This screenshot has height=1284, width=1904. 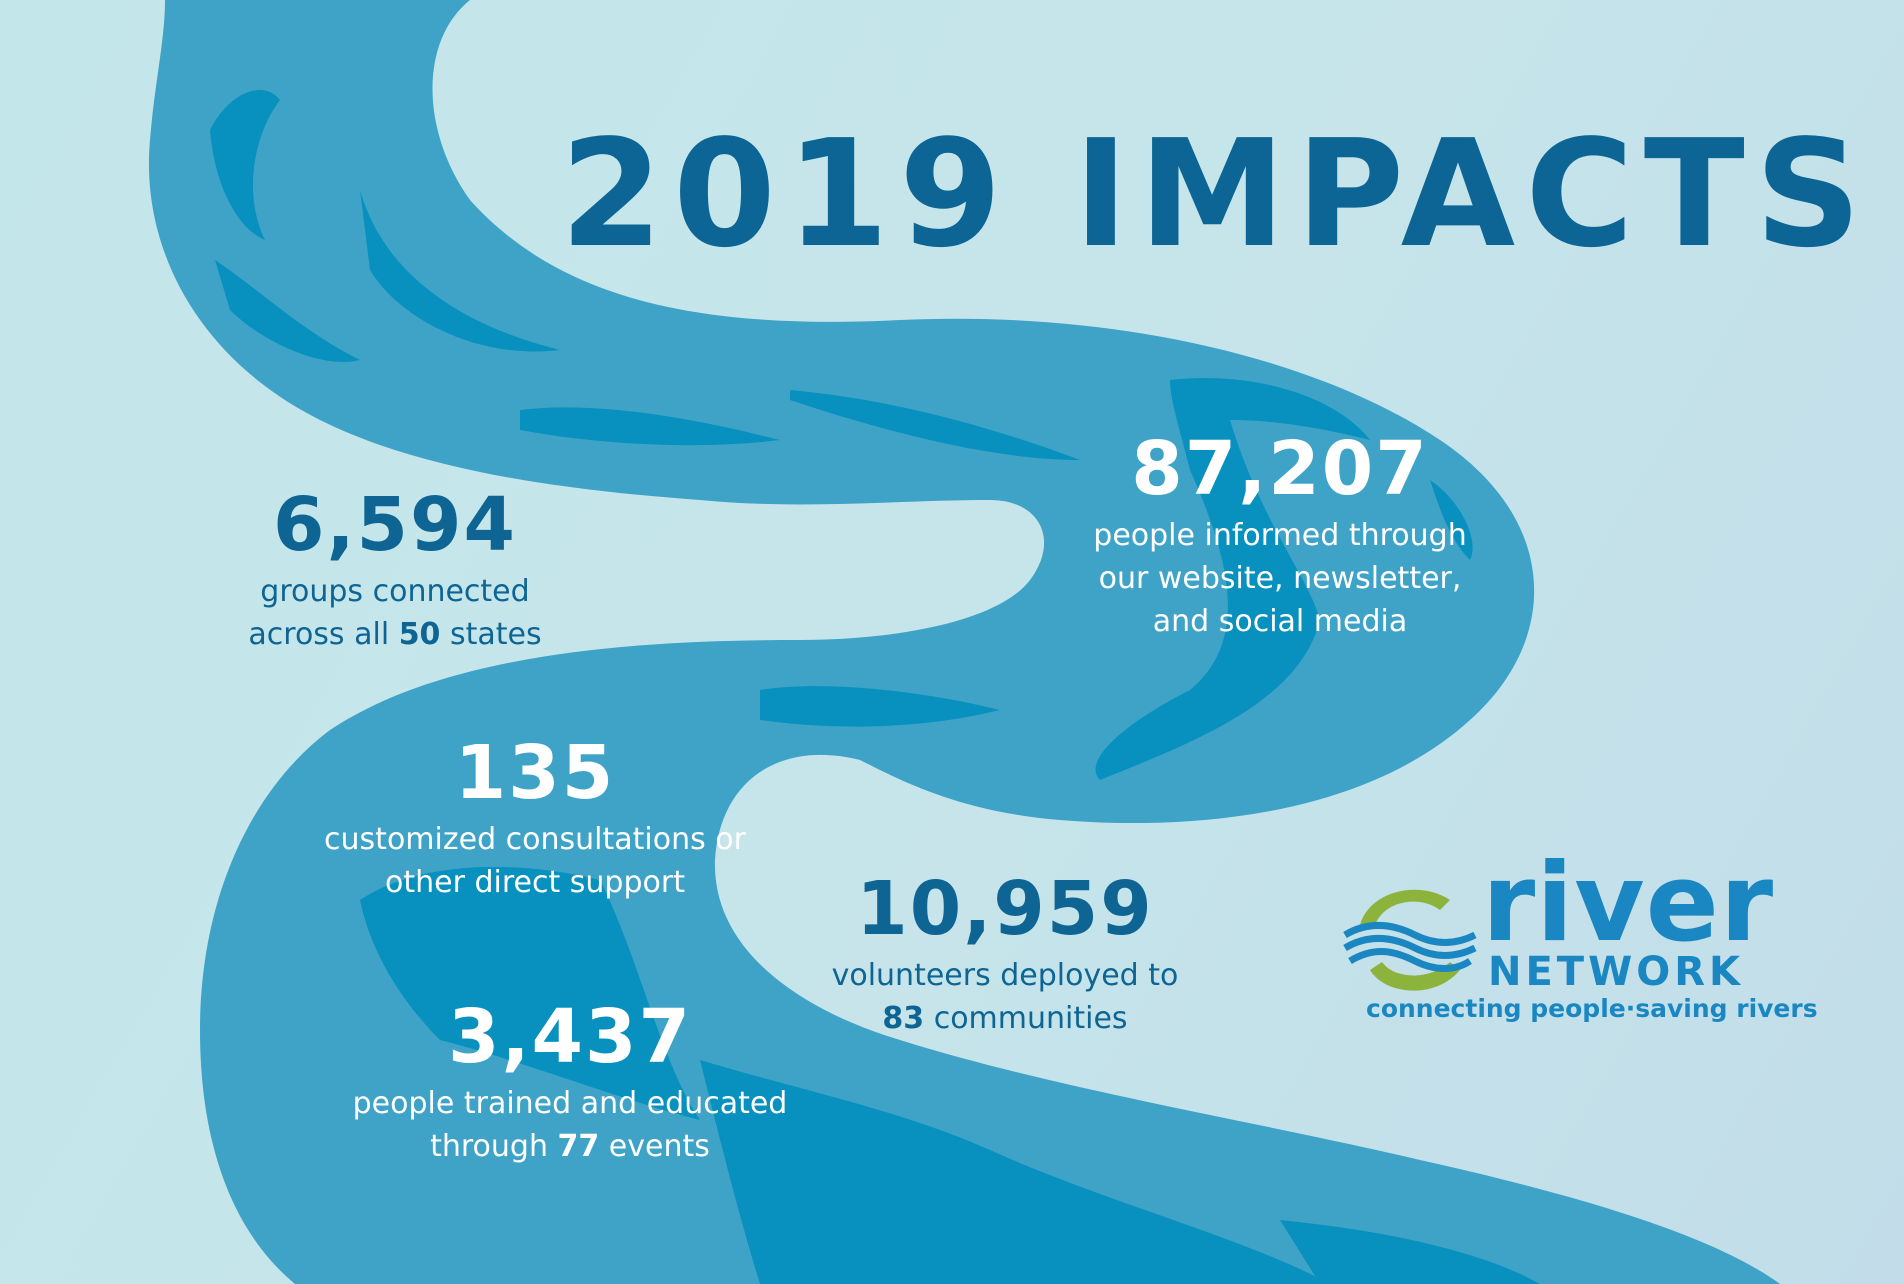 I want to click on stat-text: states, so click(x=491, y=634).